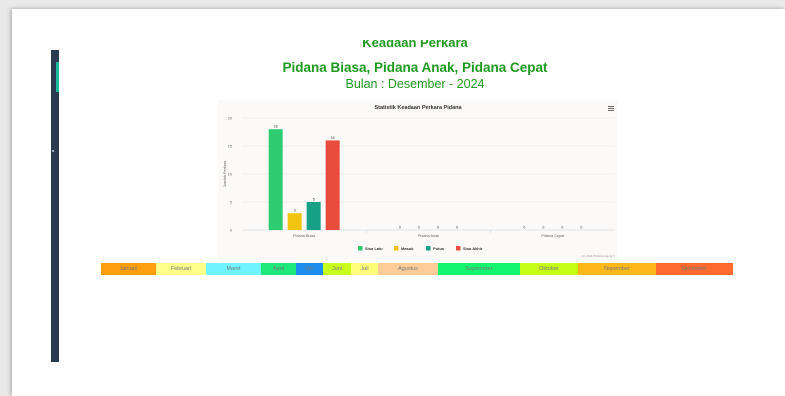 The image size is (785, 396). What do you see at coordinates (230, 147) in the screenshot?
I see `y-tick-label: 15` at bounding box center [230, 147].